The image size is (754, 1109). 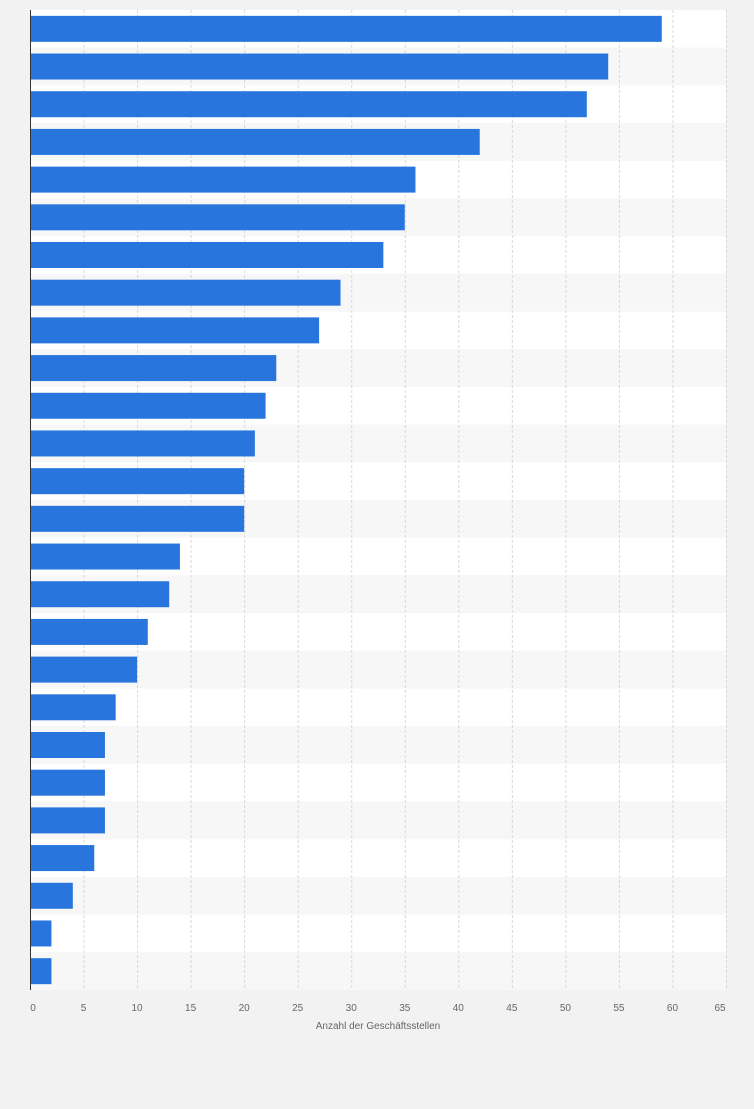 I want to click on x-tick-label: 45, so click(x=512, y=1008).